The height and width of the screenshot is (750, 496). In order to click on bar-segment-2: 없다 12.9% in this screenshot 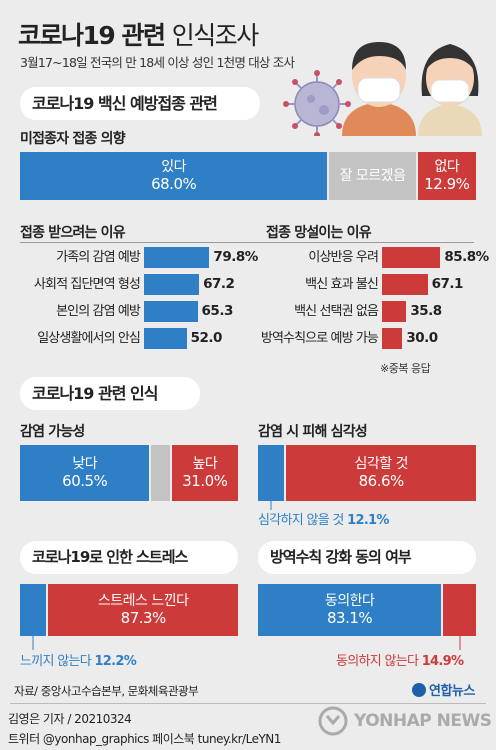, I will do `click(446, 176)`.